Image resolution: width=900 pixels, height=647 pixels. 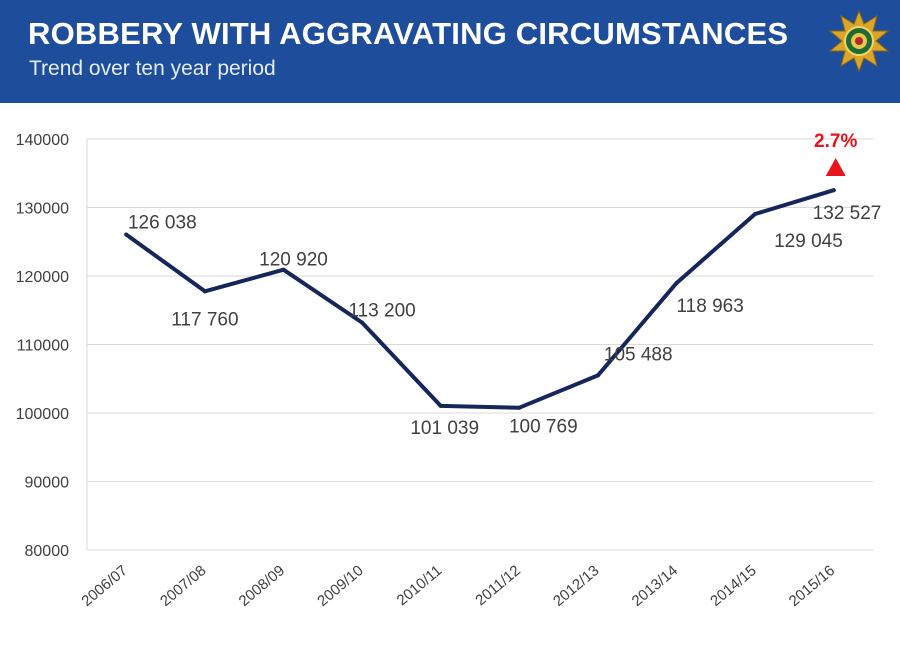 I want to click on x-tick-label: 2014/15, so click(x=733, y=586).